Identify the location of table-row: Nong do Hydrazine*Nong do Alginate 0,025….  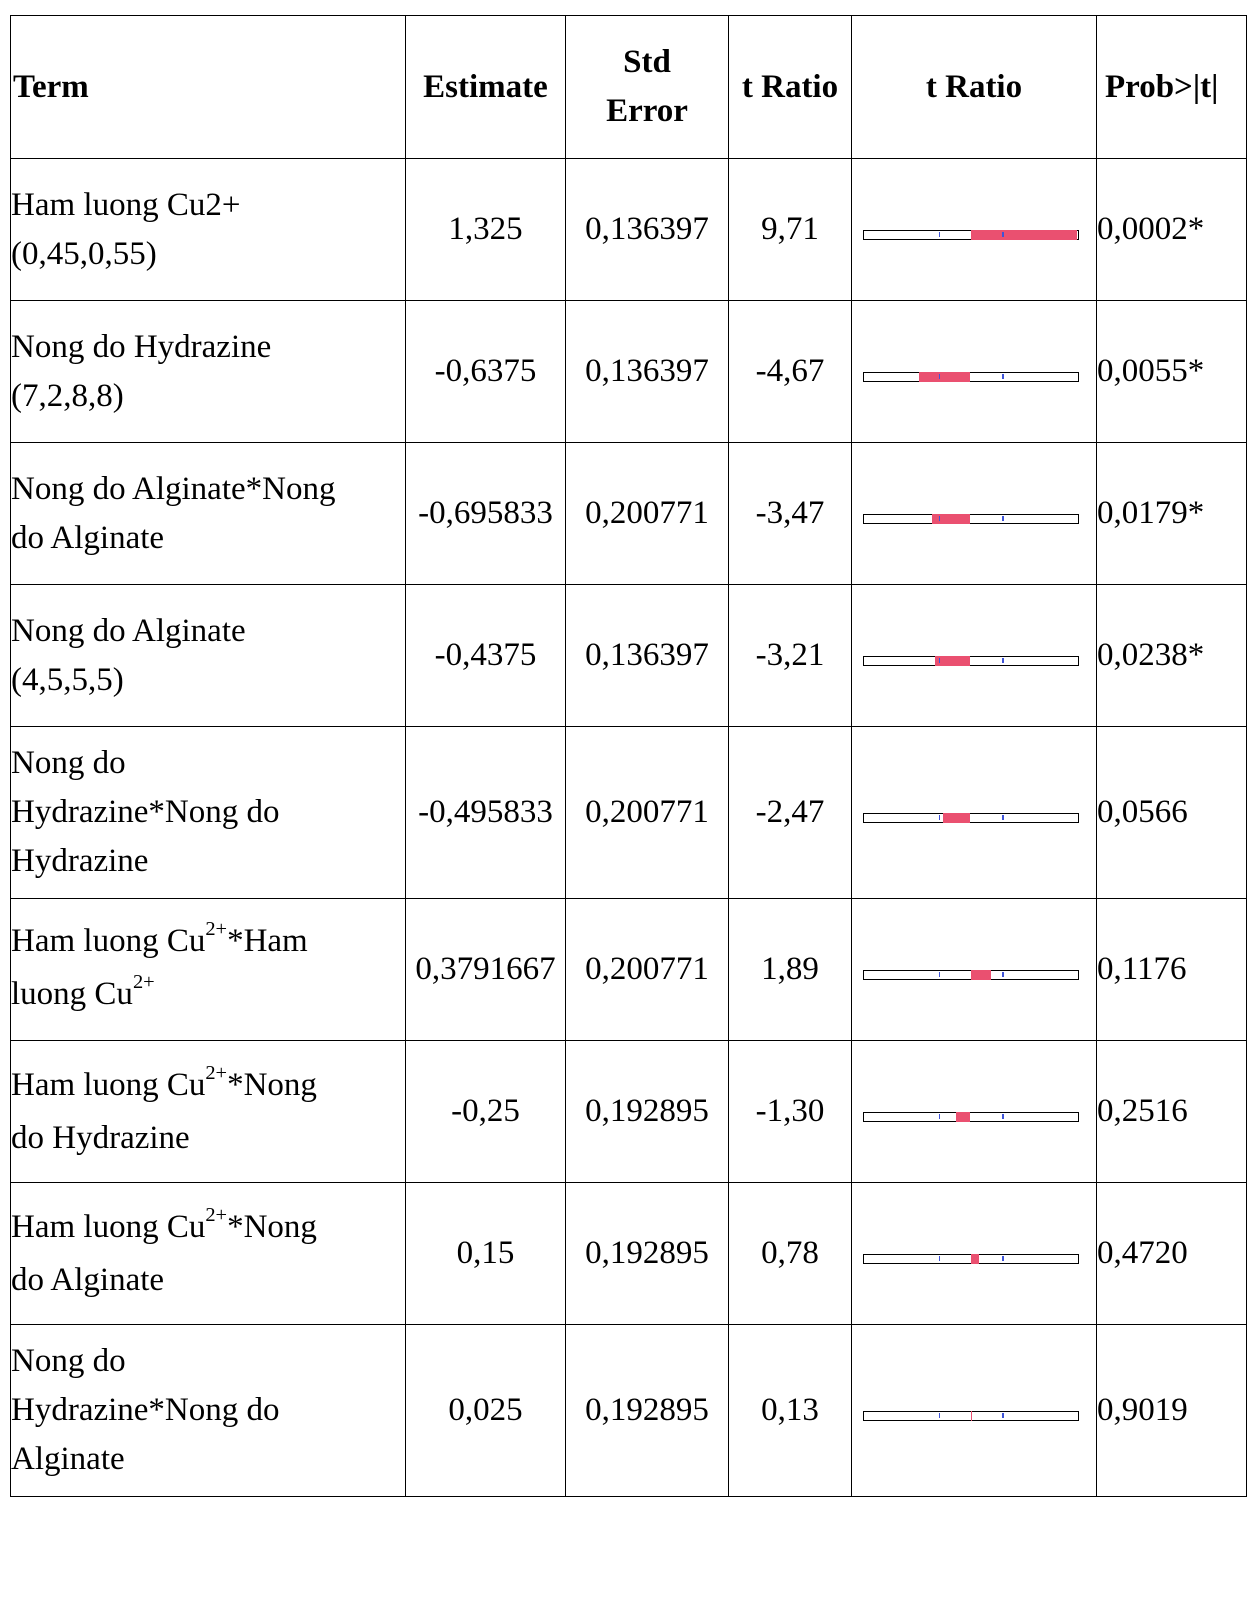
(628, 1410).